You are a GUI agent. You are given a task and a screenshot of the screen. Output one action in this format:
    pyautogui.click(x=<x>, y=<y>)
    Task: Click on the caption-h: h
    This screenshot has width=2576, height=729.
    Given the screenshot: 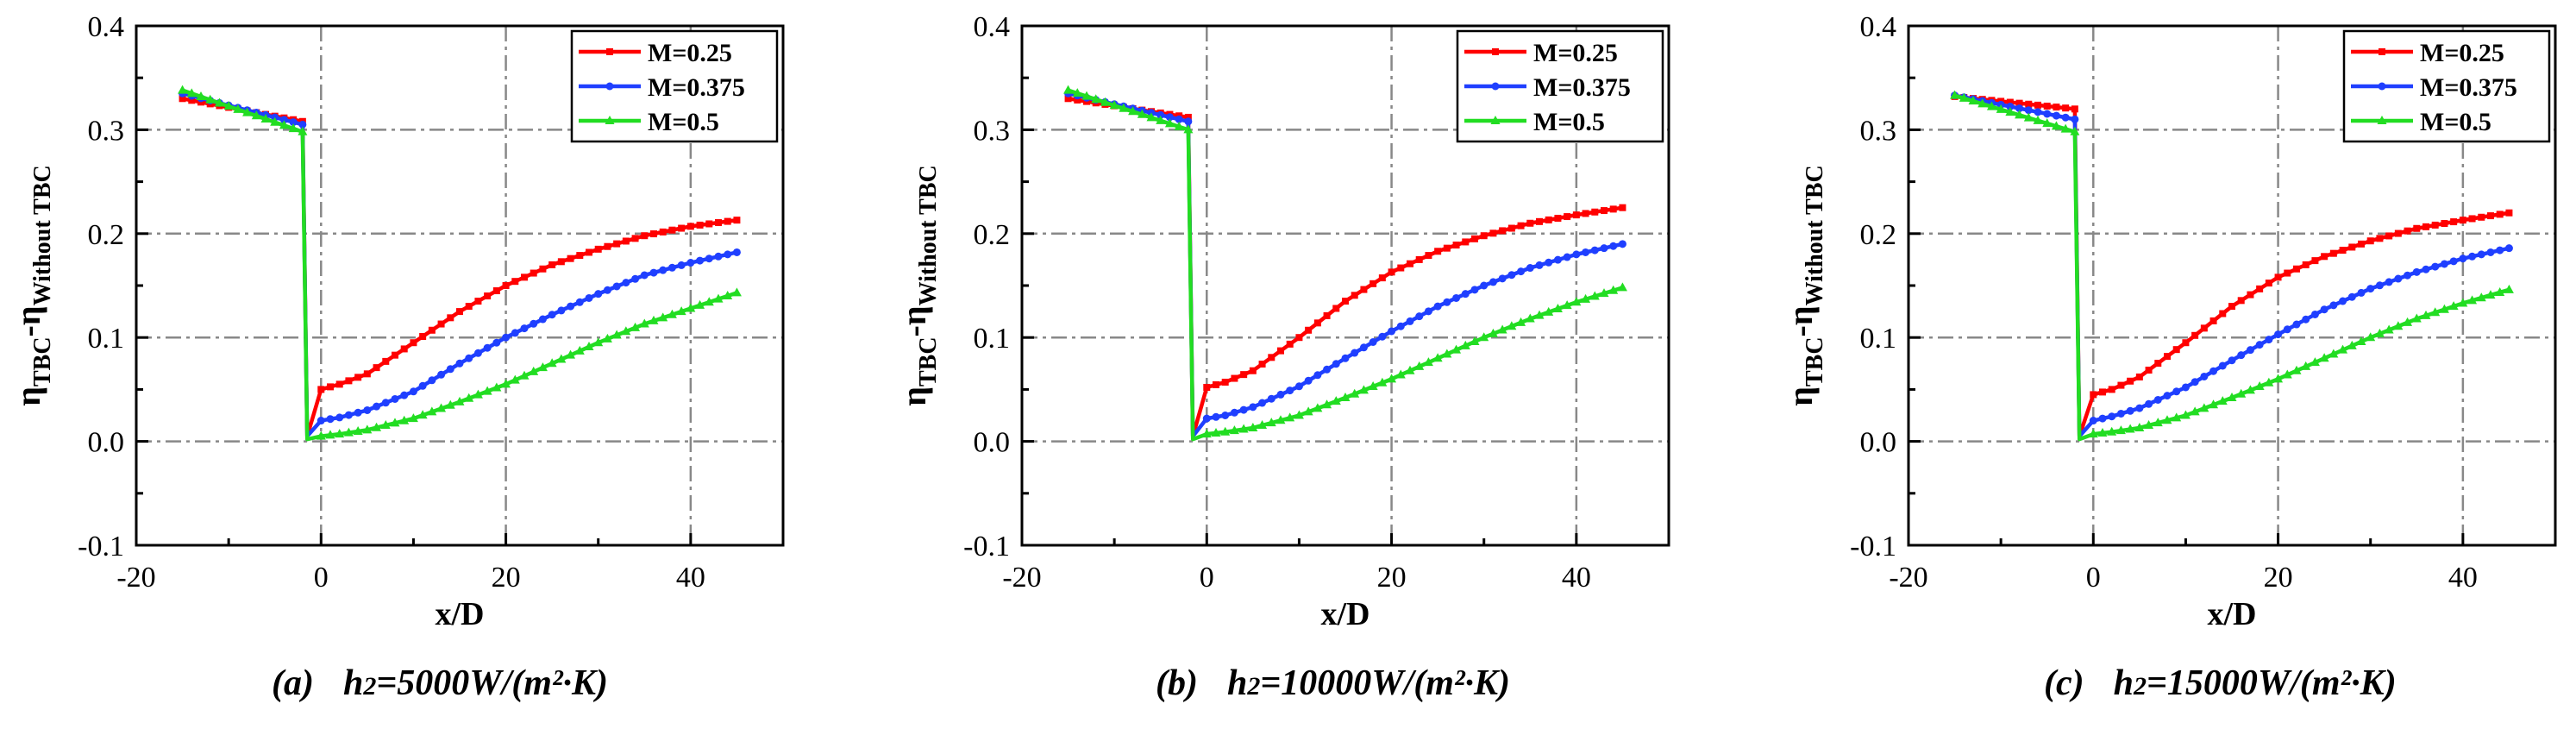 What is the action you would take?
    pyautogui.click(x=353, y=683)
    